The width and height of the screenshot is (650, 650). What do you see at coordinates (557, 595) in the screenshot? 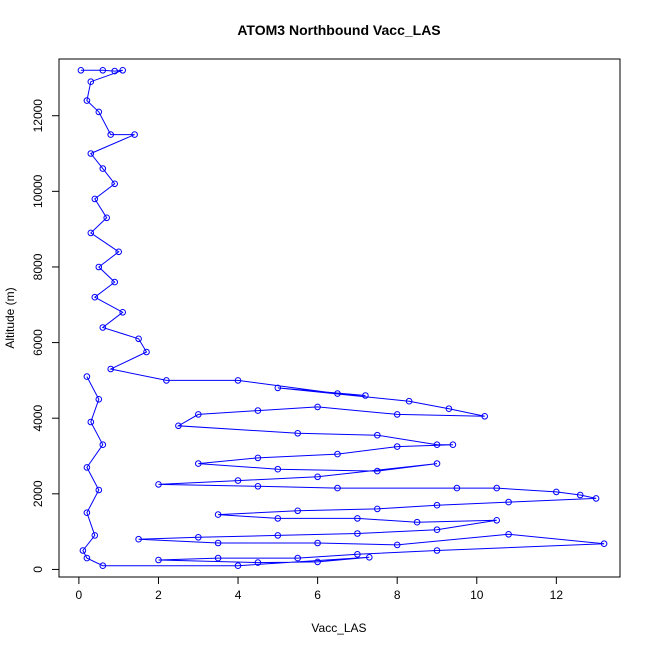
I see `x-tick-label: 12` at bounding box center [557, 595].